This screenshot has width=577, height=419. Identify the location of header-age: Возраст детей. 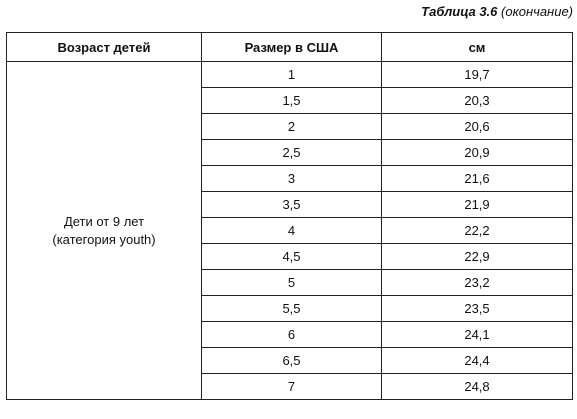
(104, 47).